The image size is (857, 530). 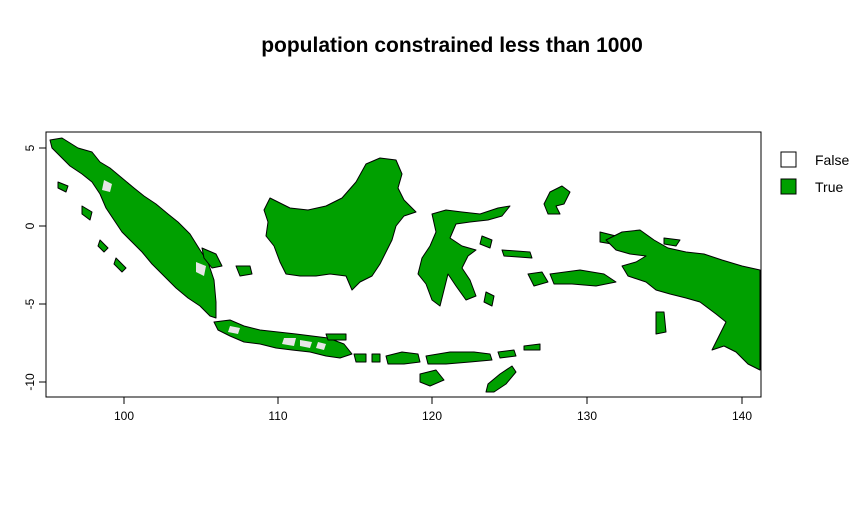 What do you see at coordinates (517, 254) in the screenshot?
I see `island-sula` at bounding box center [517, 254].